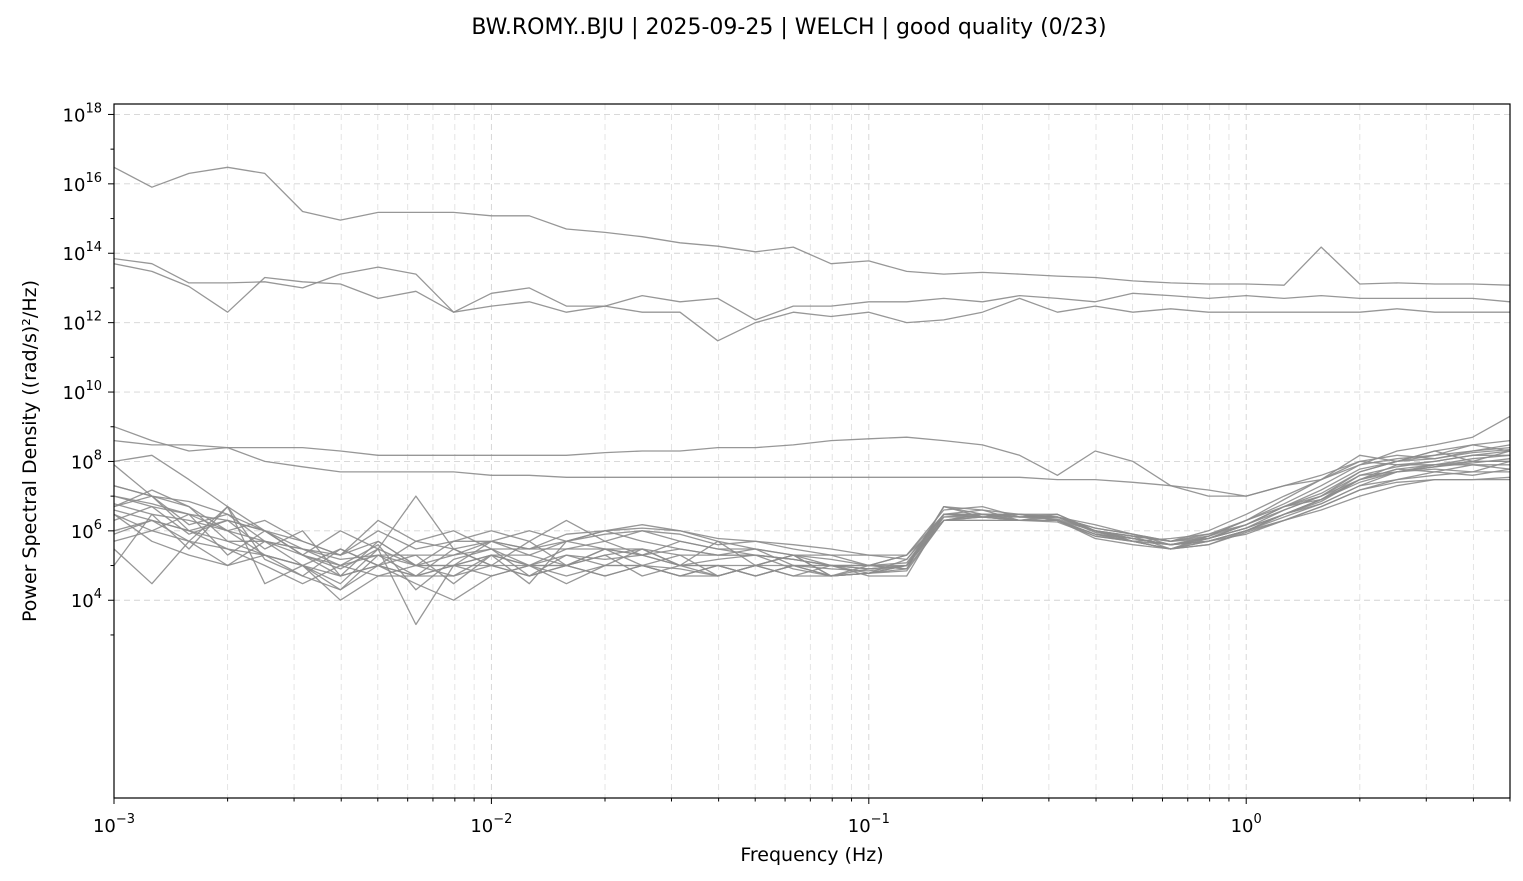 This screenshot has width=1523, height=881. What do you see at coordinates (86, 530) in the screenshot?
I see `y-tick-label: 10⁶` at bounding box center [86, 530].